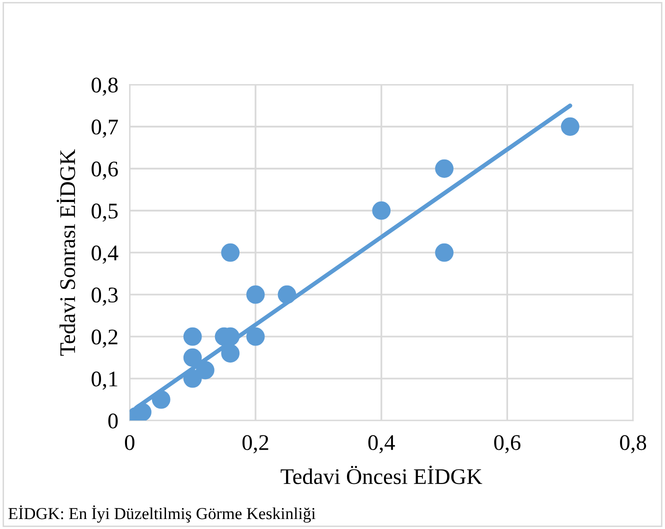 This screenshot has height=529, width=665. What do you see at coordinates (105, 171) in the screenshot?
I see `y-tick-label: 0,6` at bounding box center [105, 171].